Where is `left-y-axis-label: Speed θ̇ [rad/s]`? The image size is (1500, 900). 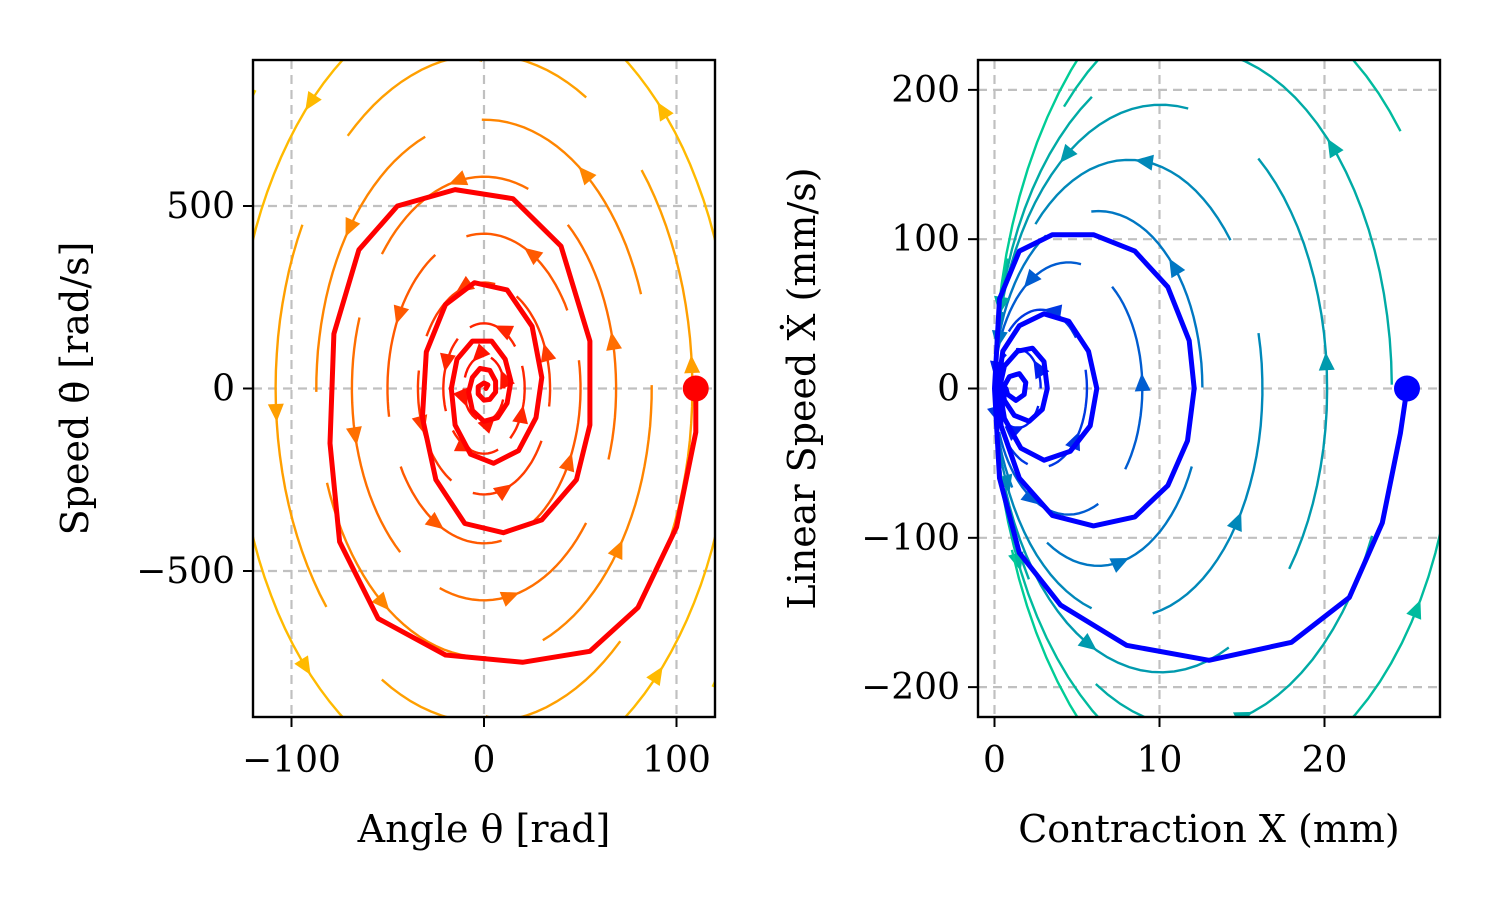 left-y-axis-label: Speed θ̇ [rad/s] is located at coordinates (75, 389).